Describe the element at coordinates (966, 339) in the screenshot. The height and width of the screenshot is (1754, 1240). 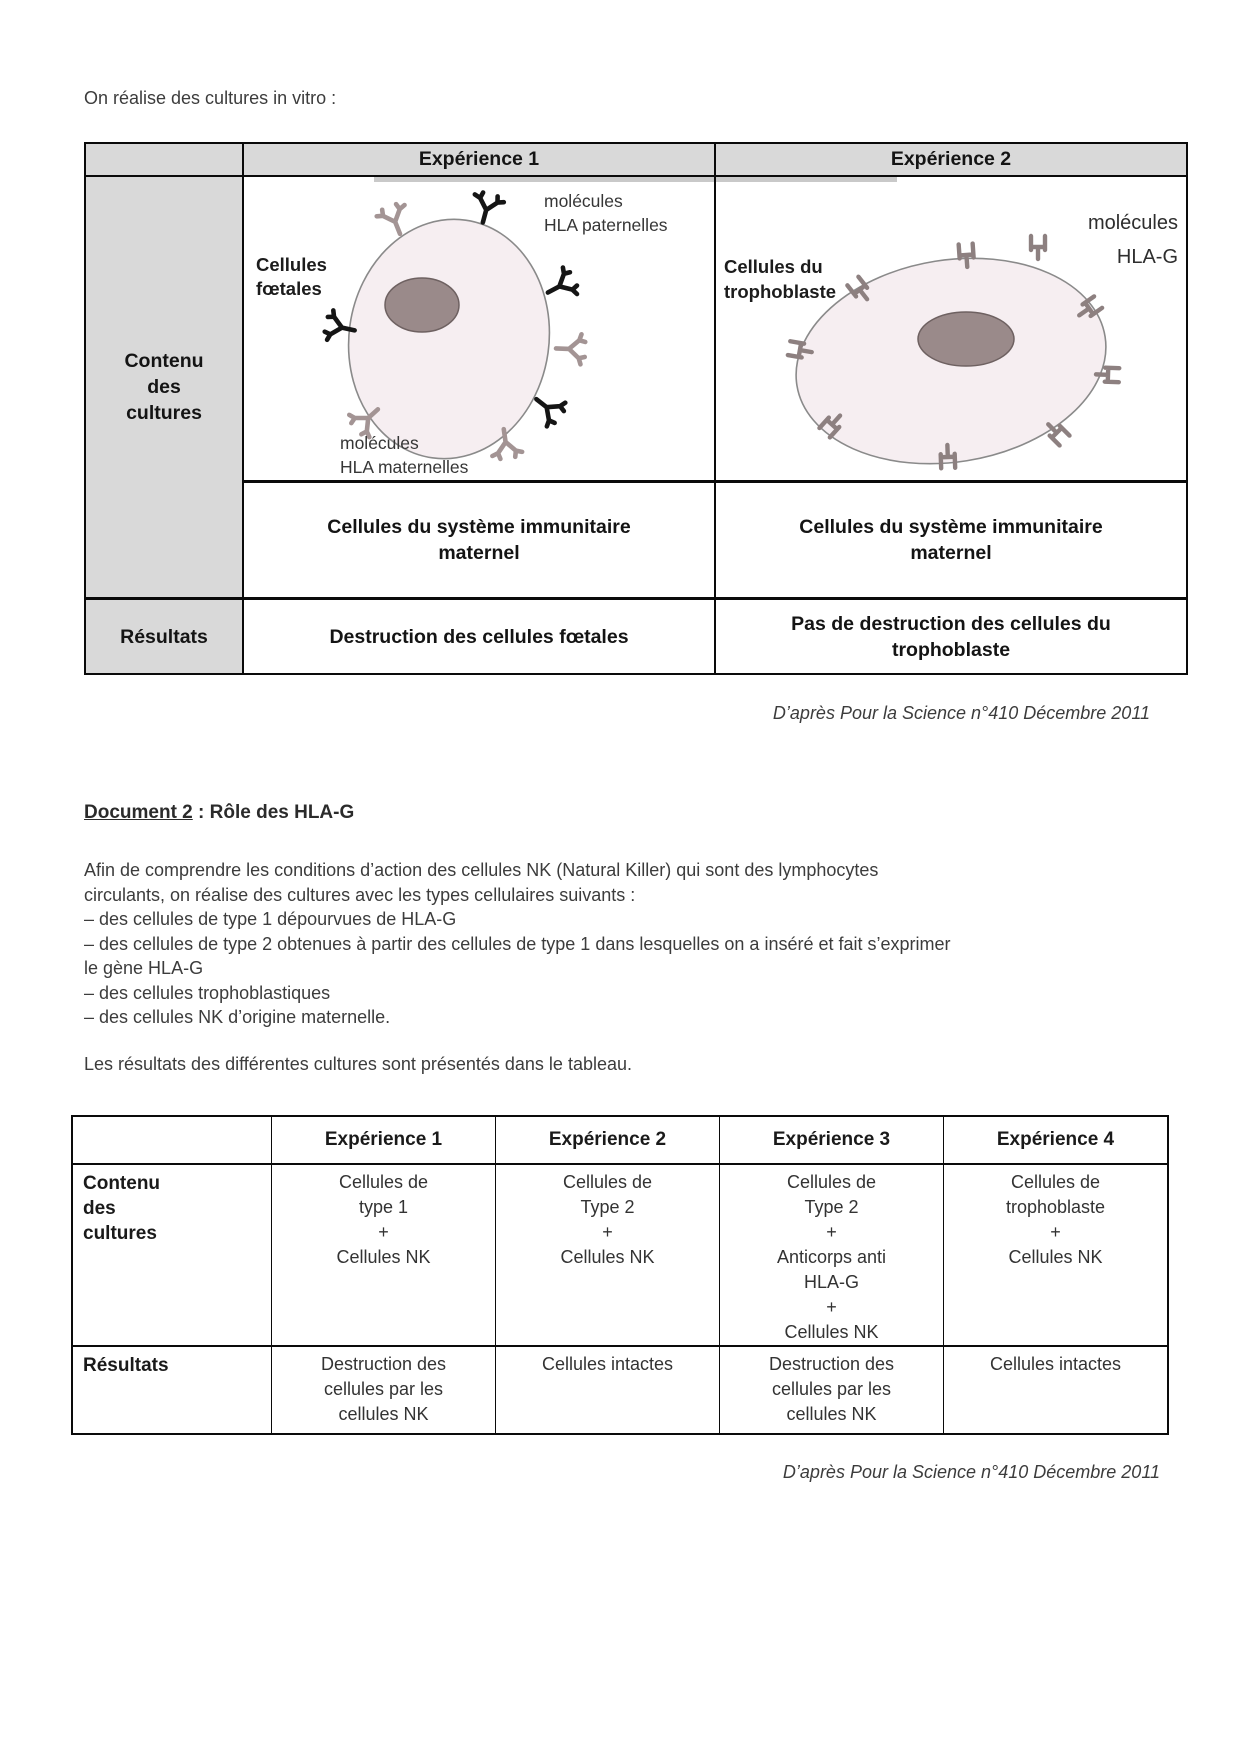
I see `trophoblast-cell-nucleus` at that location.